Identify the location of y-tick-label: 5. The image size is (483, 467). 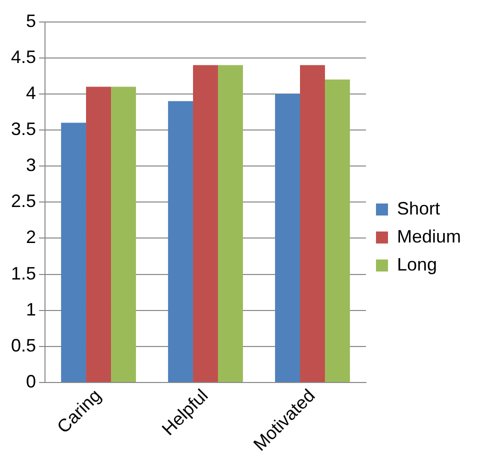
(31, 20).